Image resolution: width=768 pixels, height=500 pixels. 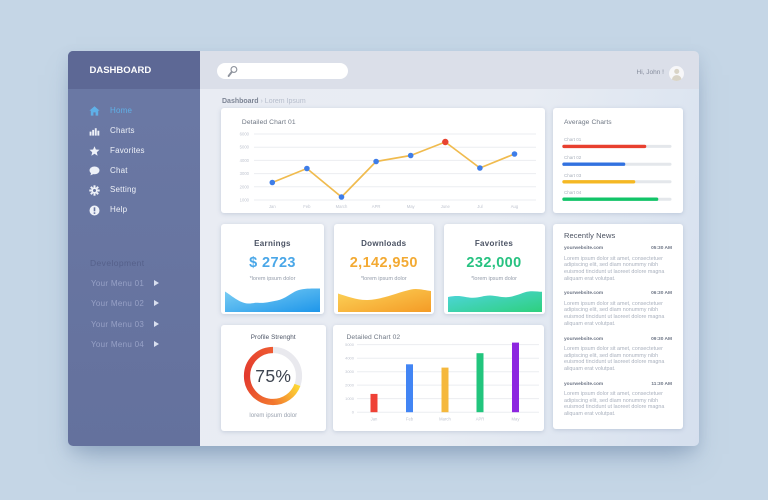 What do you see at coordinates (573, 192) in the screenshot?
I see `svg-text: Chart 04` at bounding box center [573, 192].